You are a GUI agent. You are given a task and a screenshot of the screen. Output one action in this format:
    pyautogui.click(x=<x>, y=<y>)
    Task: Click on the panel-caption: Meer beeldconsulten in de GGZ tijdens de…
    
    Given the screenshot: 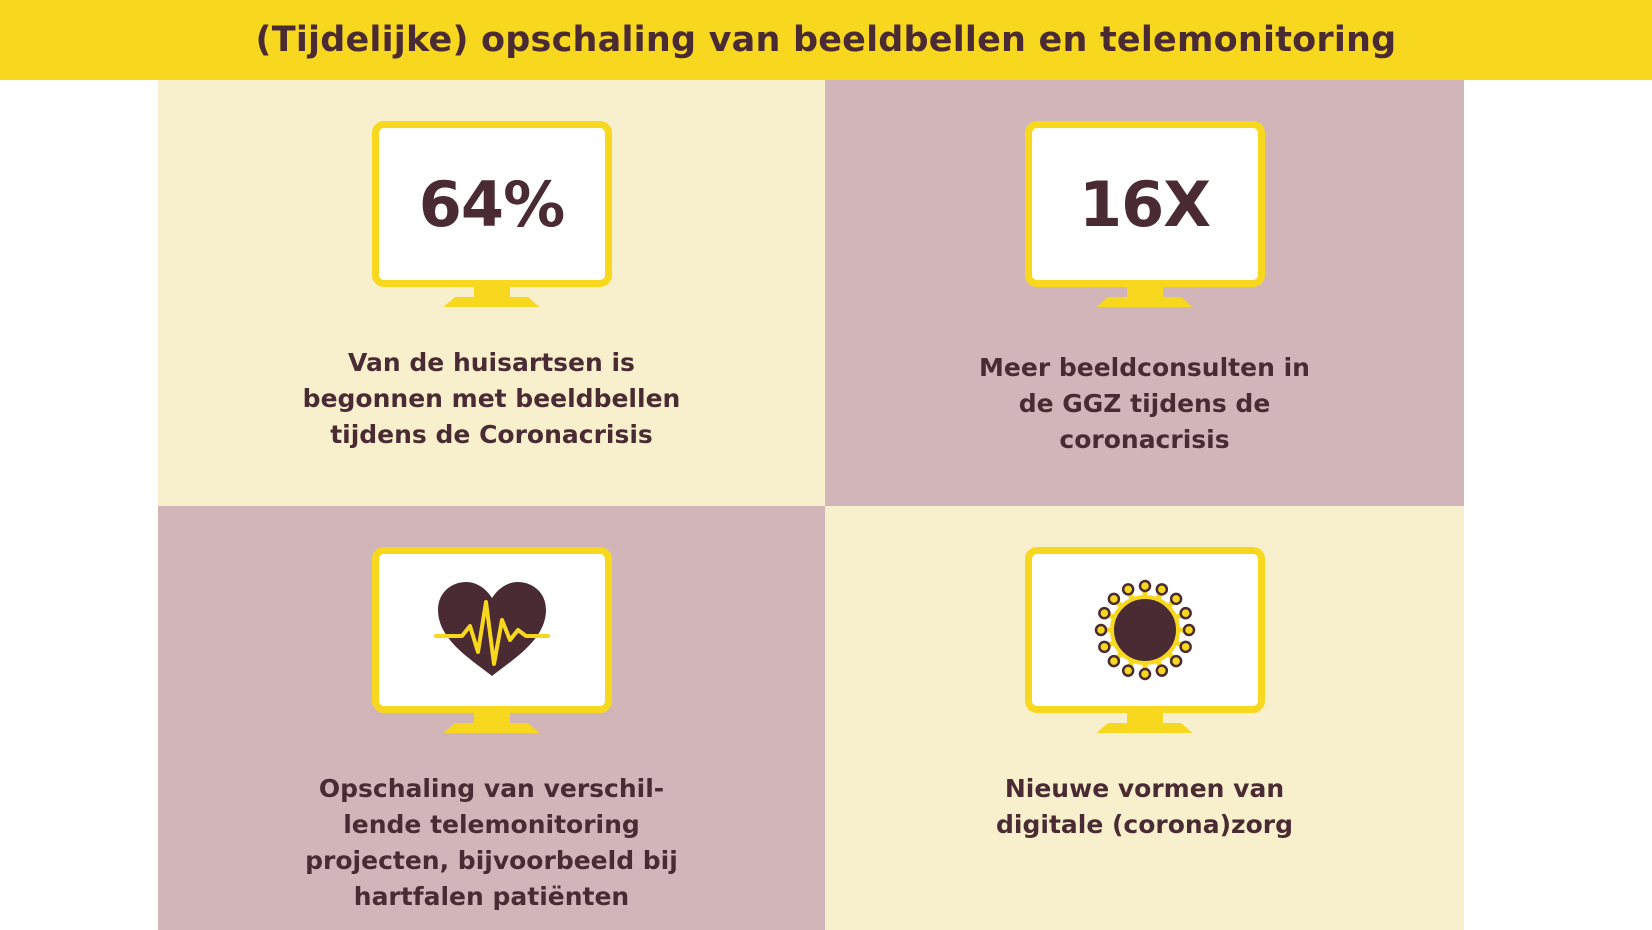 What is the action you would take?
    pyautogui.click(x=1145, y=404)
    